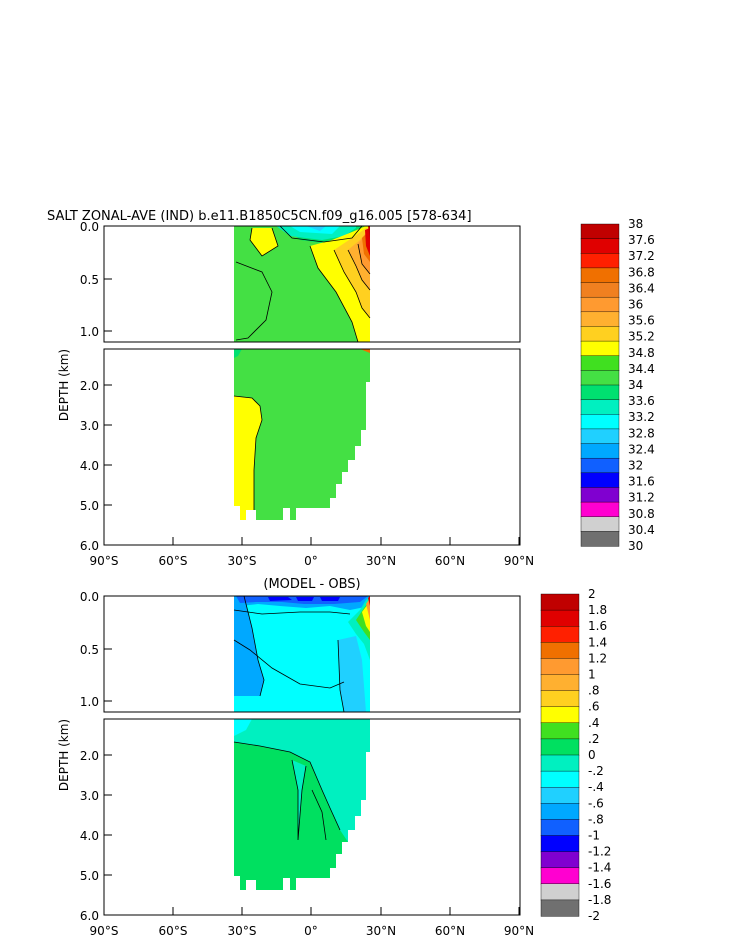 This screenshot has width=733, height=945. I want to click on salinity-colorbar-label: 30, so click(635, 546).